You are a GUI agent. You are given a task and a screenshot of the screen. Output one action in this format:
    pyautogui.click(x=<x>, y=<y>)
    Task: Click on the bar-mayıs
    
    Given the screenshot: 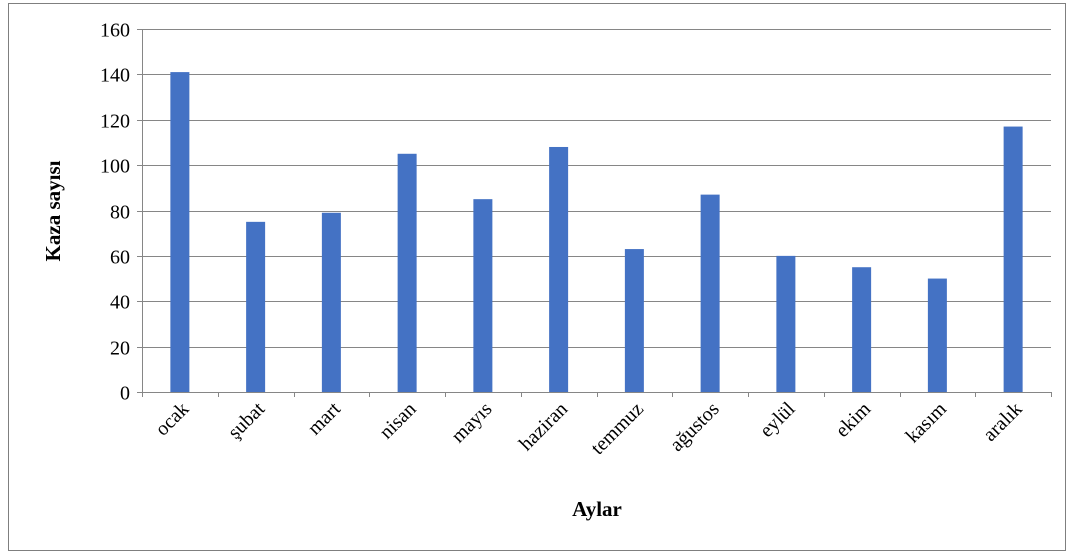 What is the action you would take?
    pyautogui.click(x=483, y=295)
    